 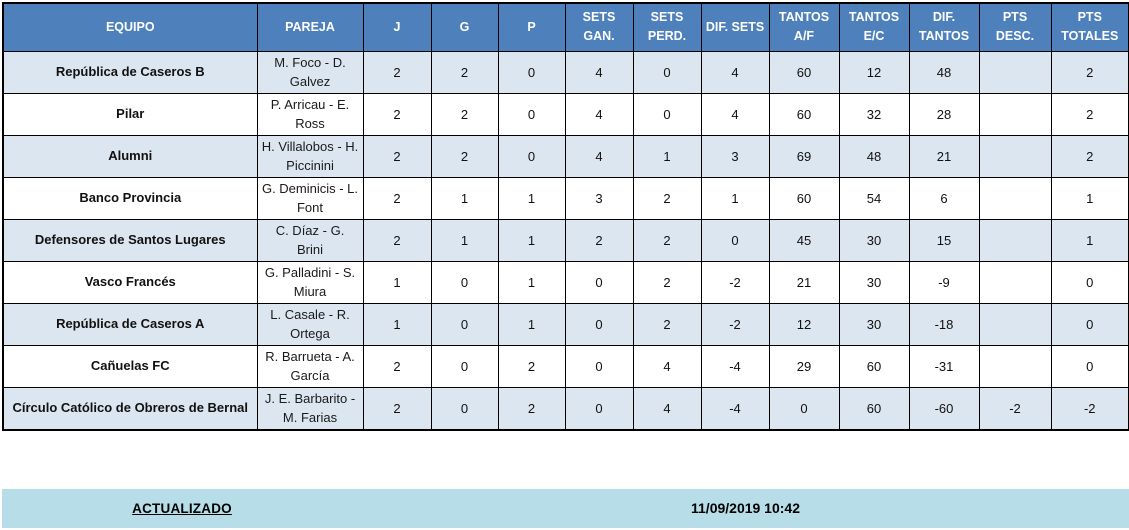 I want to click on cell-p: 2, so click(x=531, y=408).